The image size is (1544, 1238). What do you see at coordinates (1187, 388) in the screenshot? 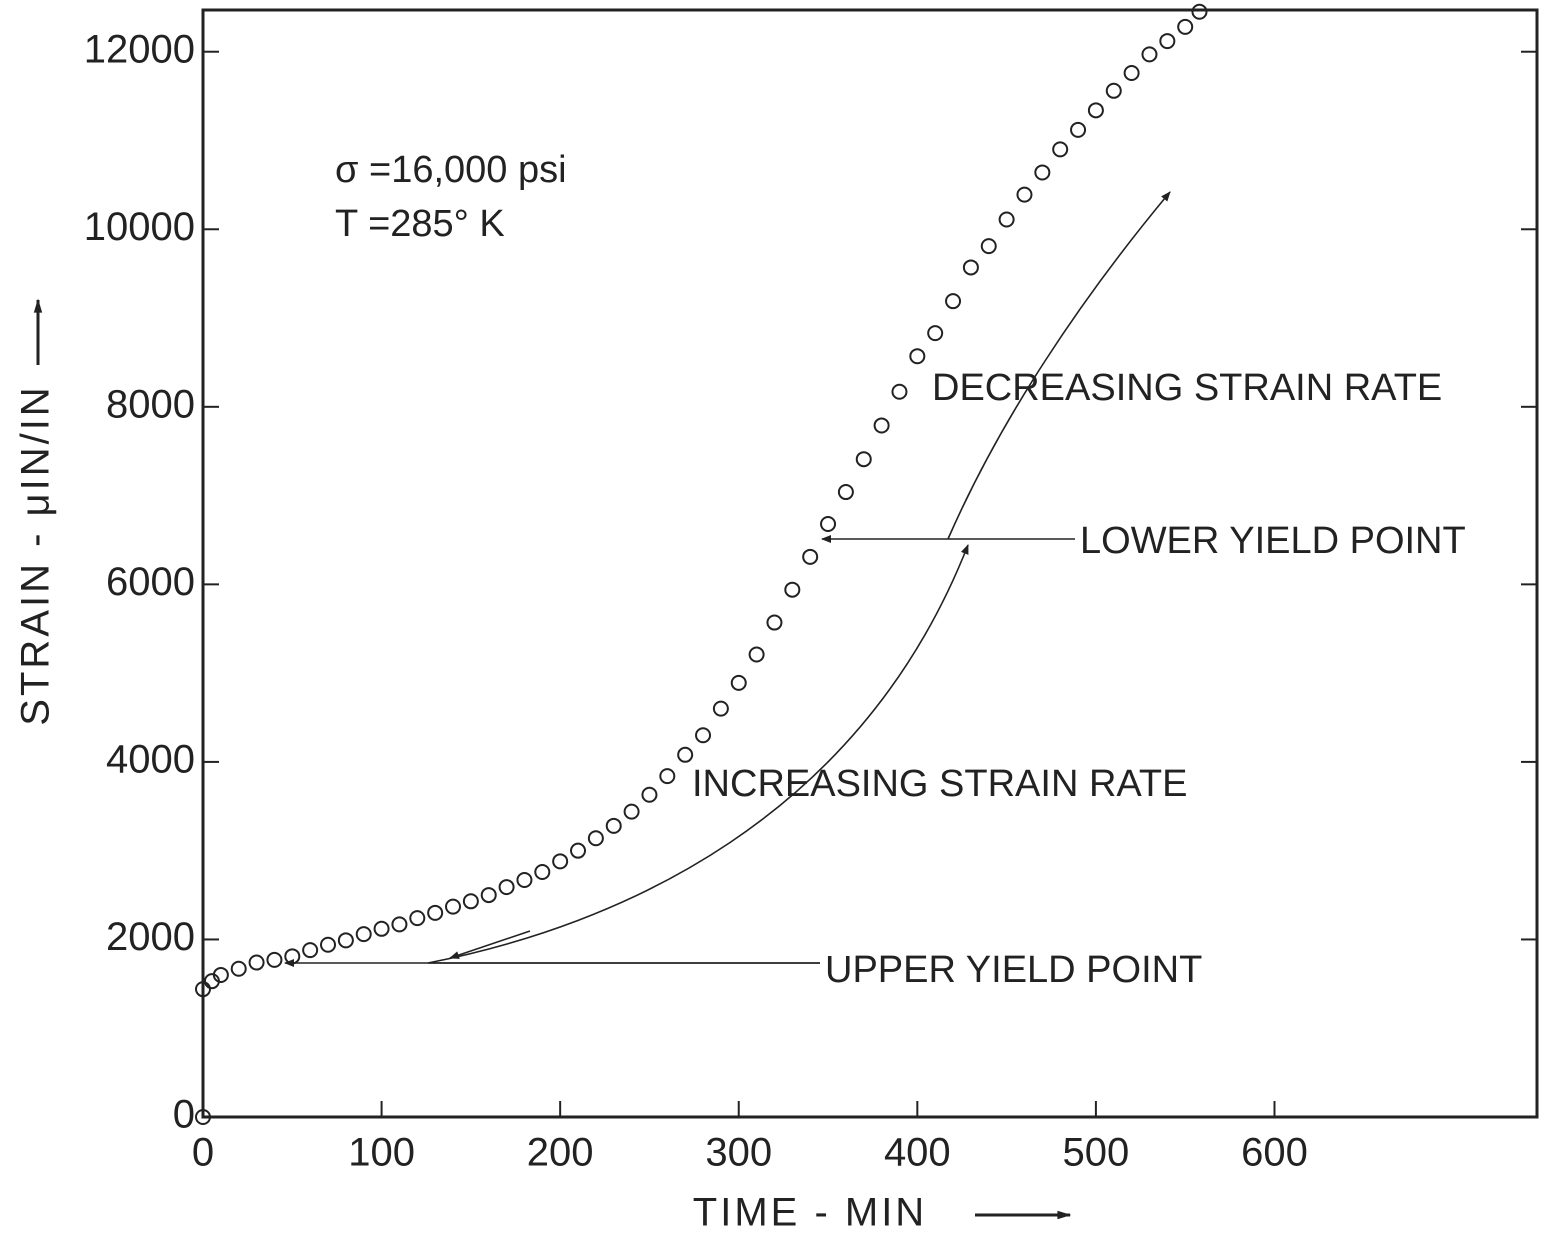
I see `annotation: DECREASING STRAIN RATE` at bounding box center [1187, 388].